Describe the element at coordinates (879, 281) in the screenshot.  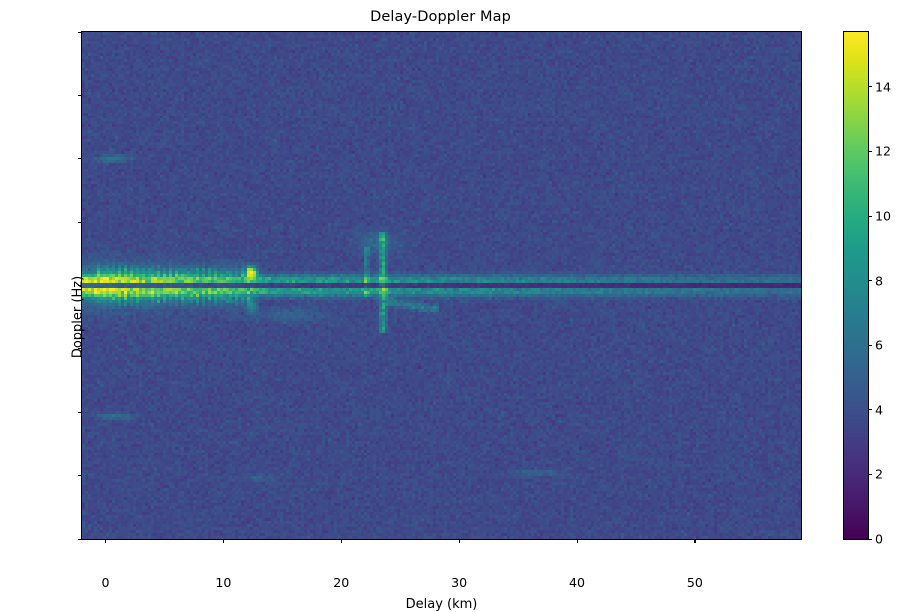
I see `colorbar-tick-label: 8` at that location.